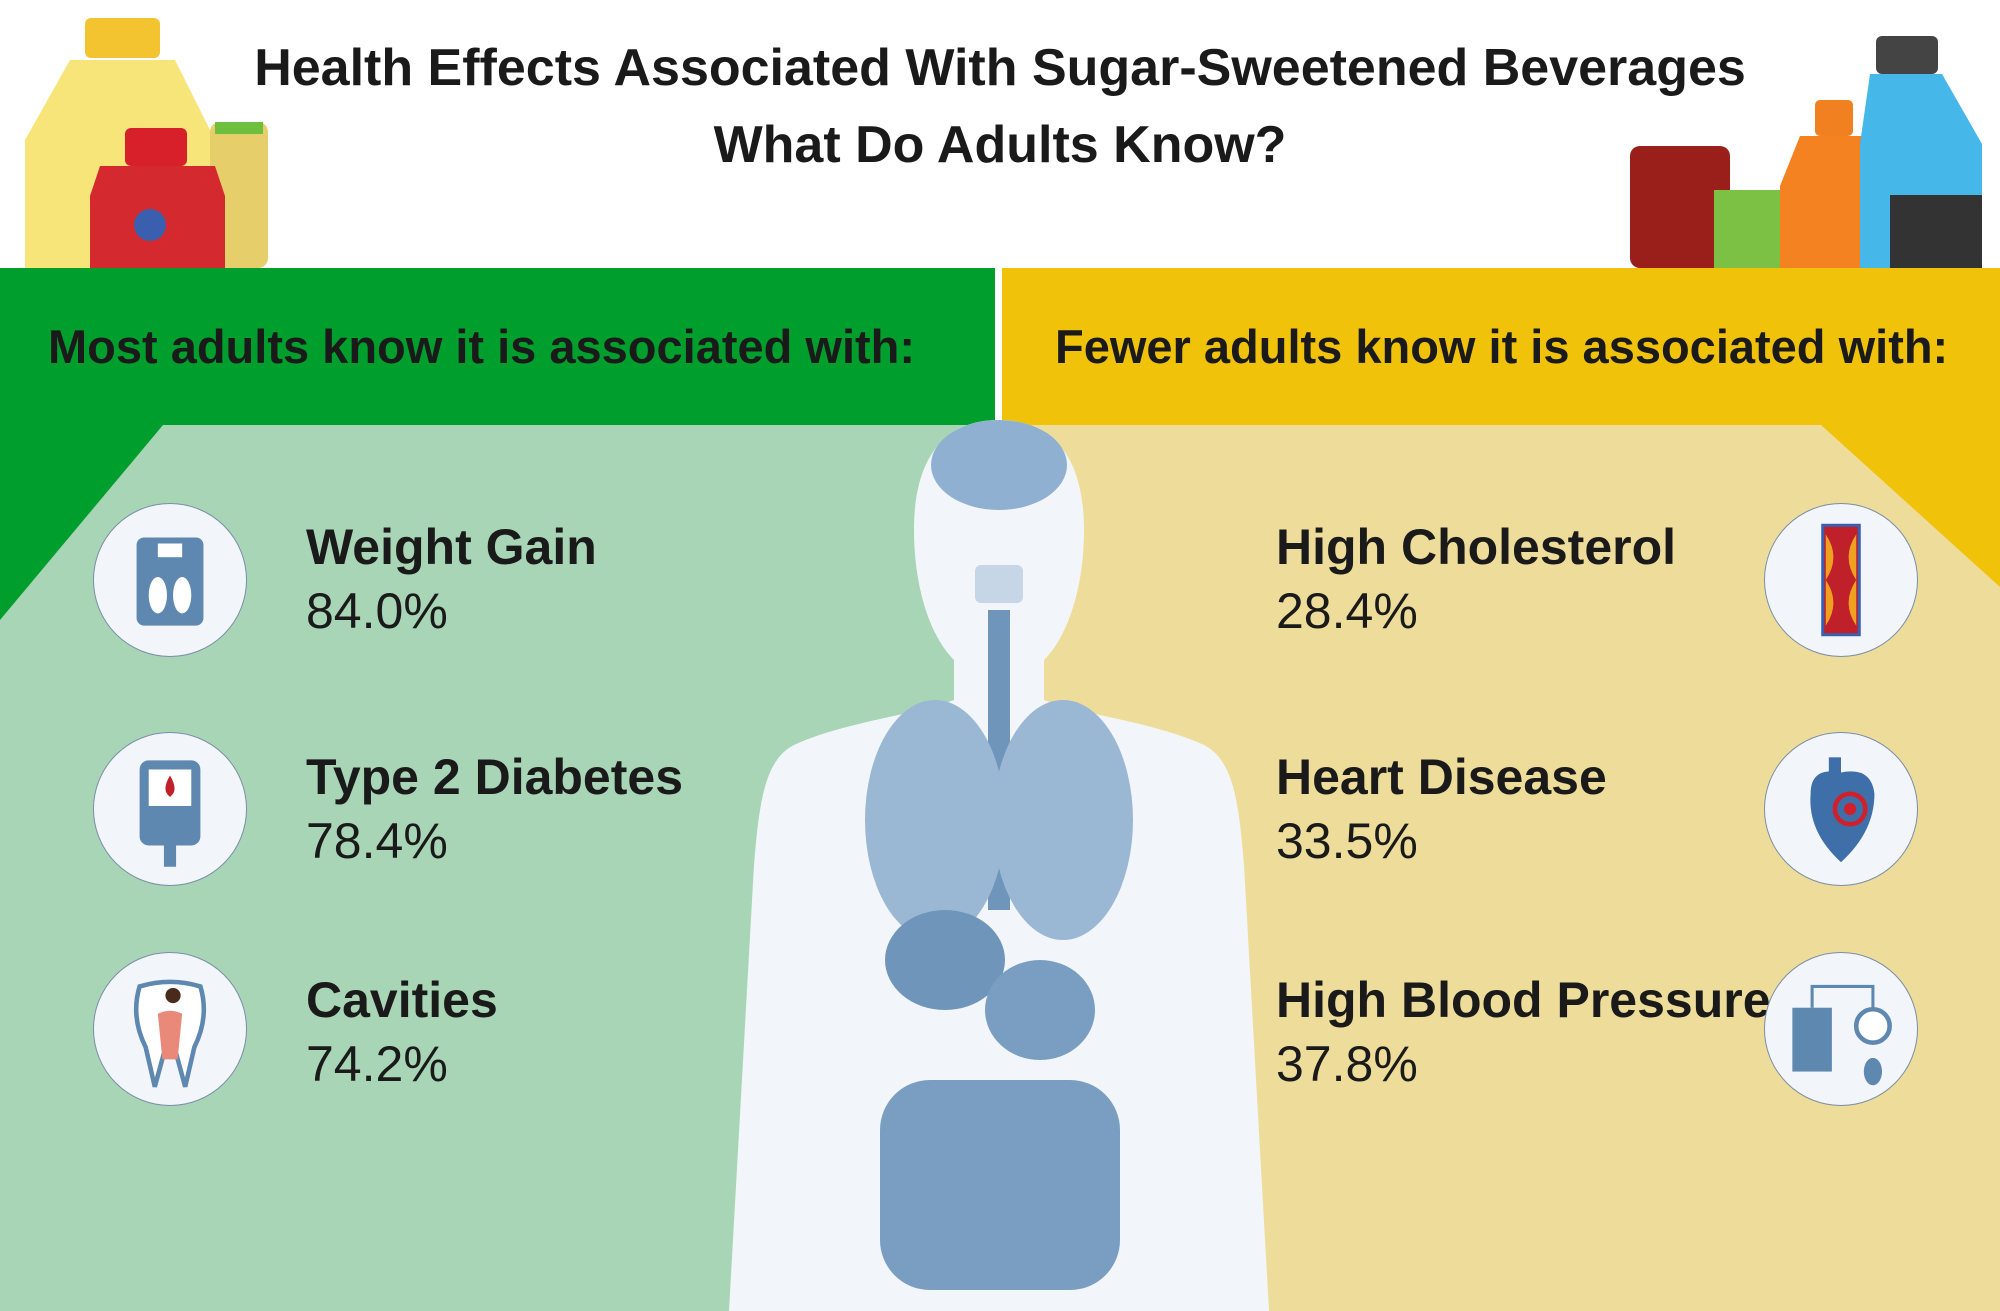 This screenshot has height=1311, width=2000. I want to click on condition-label: Weight Gain, so click(451, 547).